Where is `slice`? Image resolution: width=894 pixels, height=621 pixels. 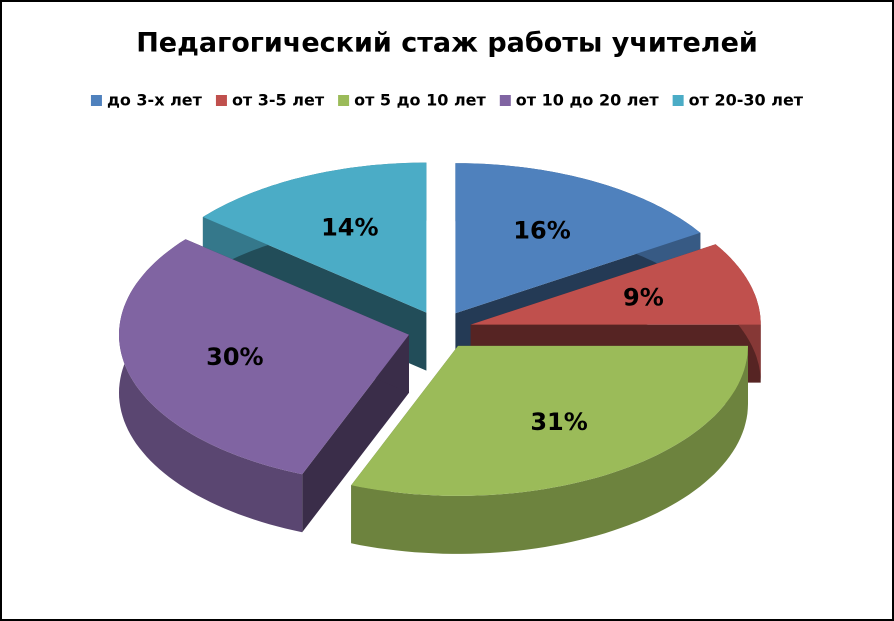
slice is located at coordinates (549, 449).